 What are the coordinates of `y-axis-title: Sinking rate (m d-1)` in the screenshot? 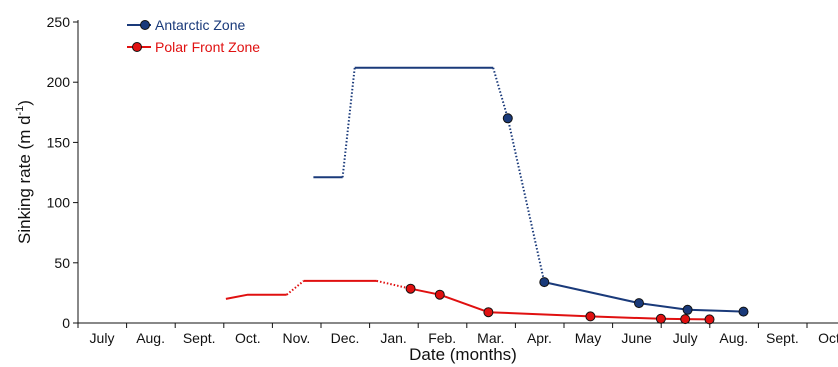 It's located at (24, 172).